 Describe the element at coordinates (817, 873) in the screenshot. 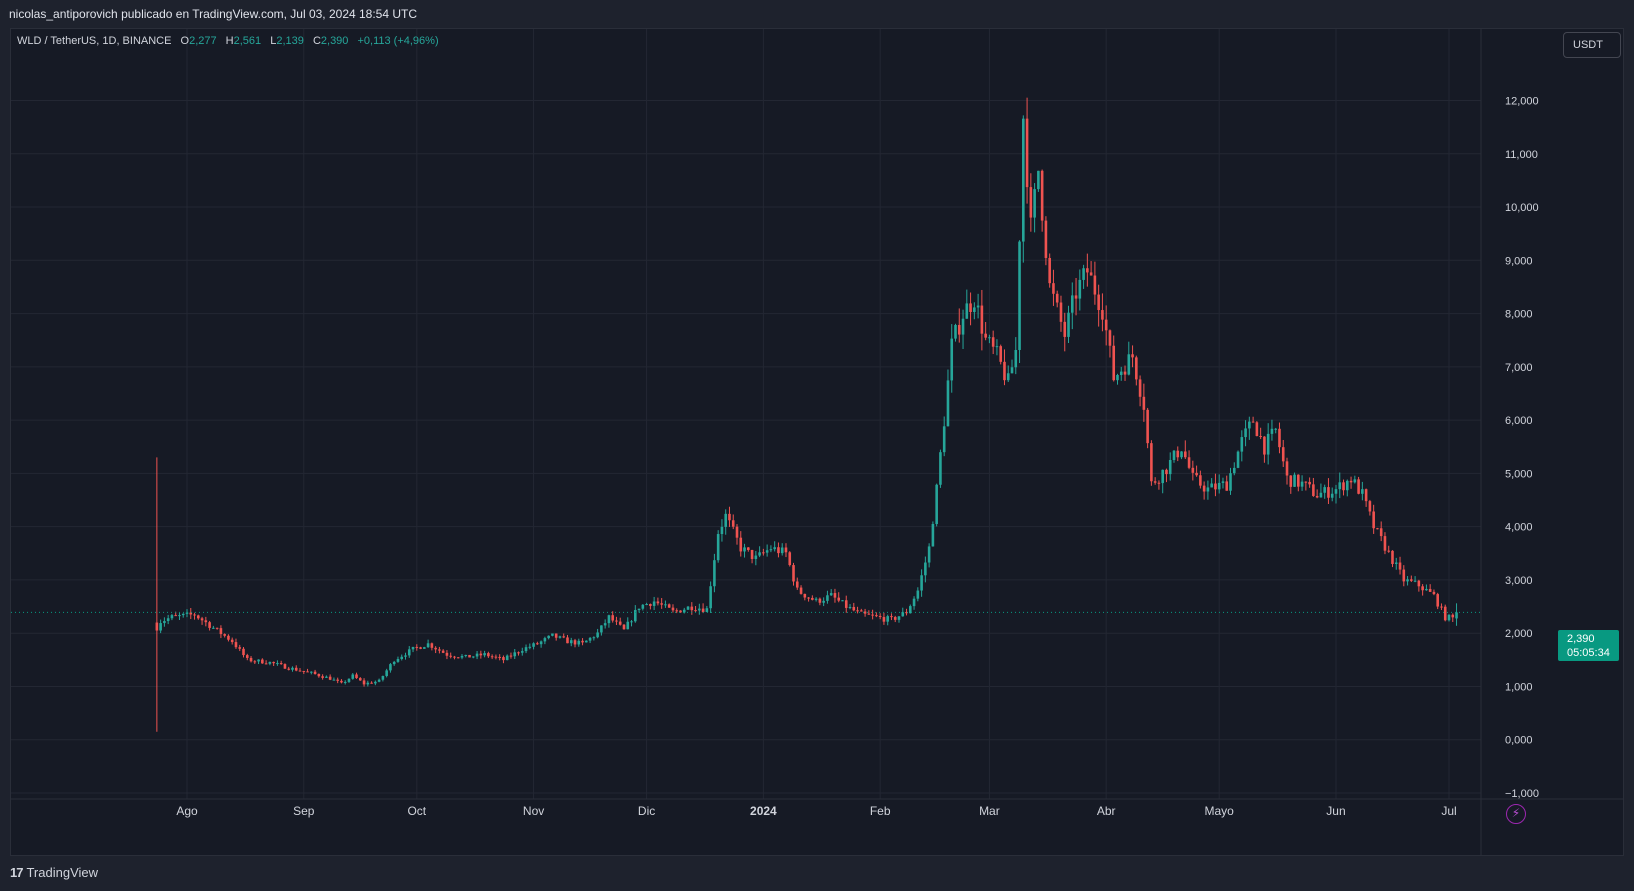

I see `footer: 17 TradingView` at that location.